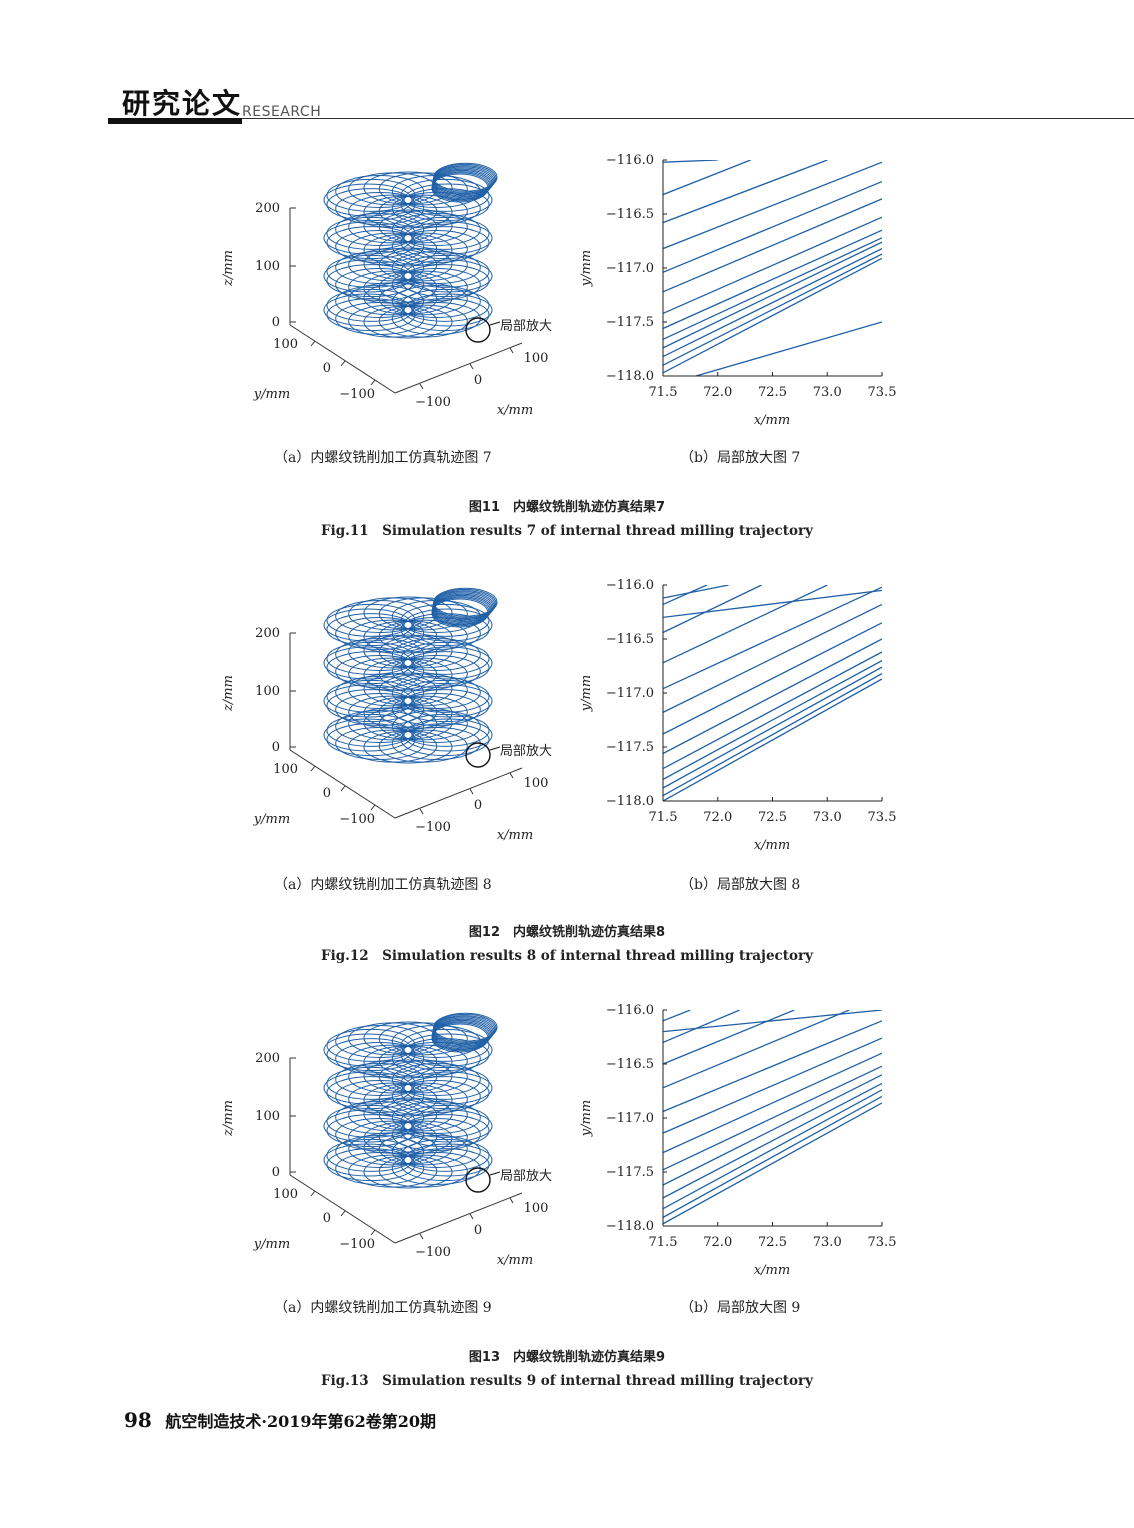 This screenshot has height=1528, width=1134. Describe the element at coordinates (138, 1420) in the screenshot. I see `page-number: 98` at that location.